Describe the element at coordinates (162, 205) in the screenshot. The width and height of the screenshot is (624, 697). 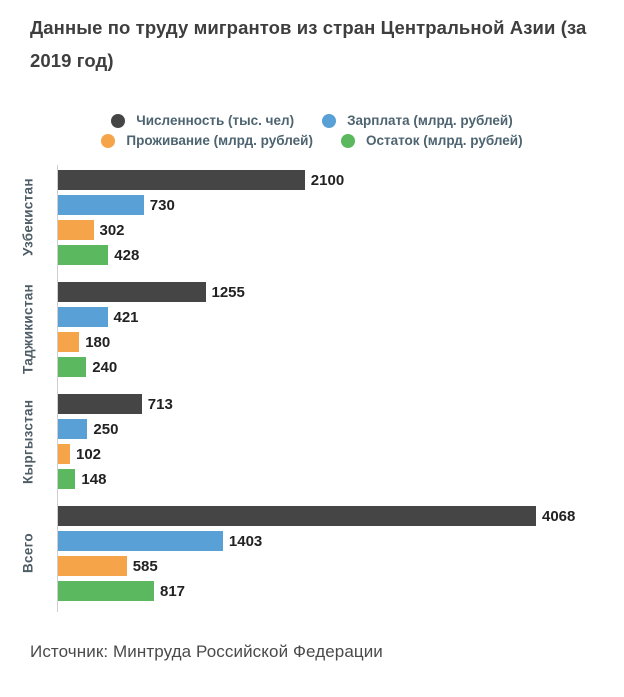
I see `bar-value-label: 730` at that location.